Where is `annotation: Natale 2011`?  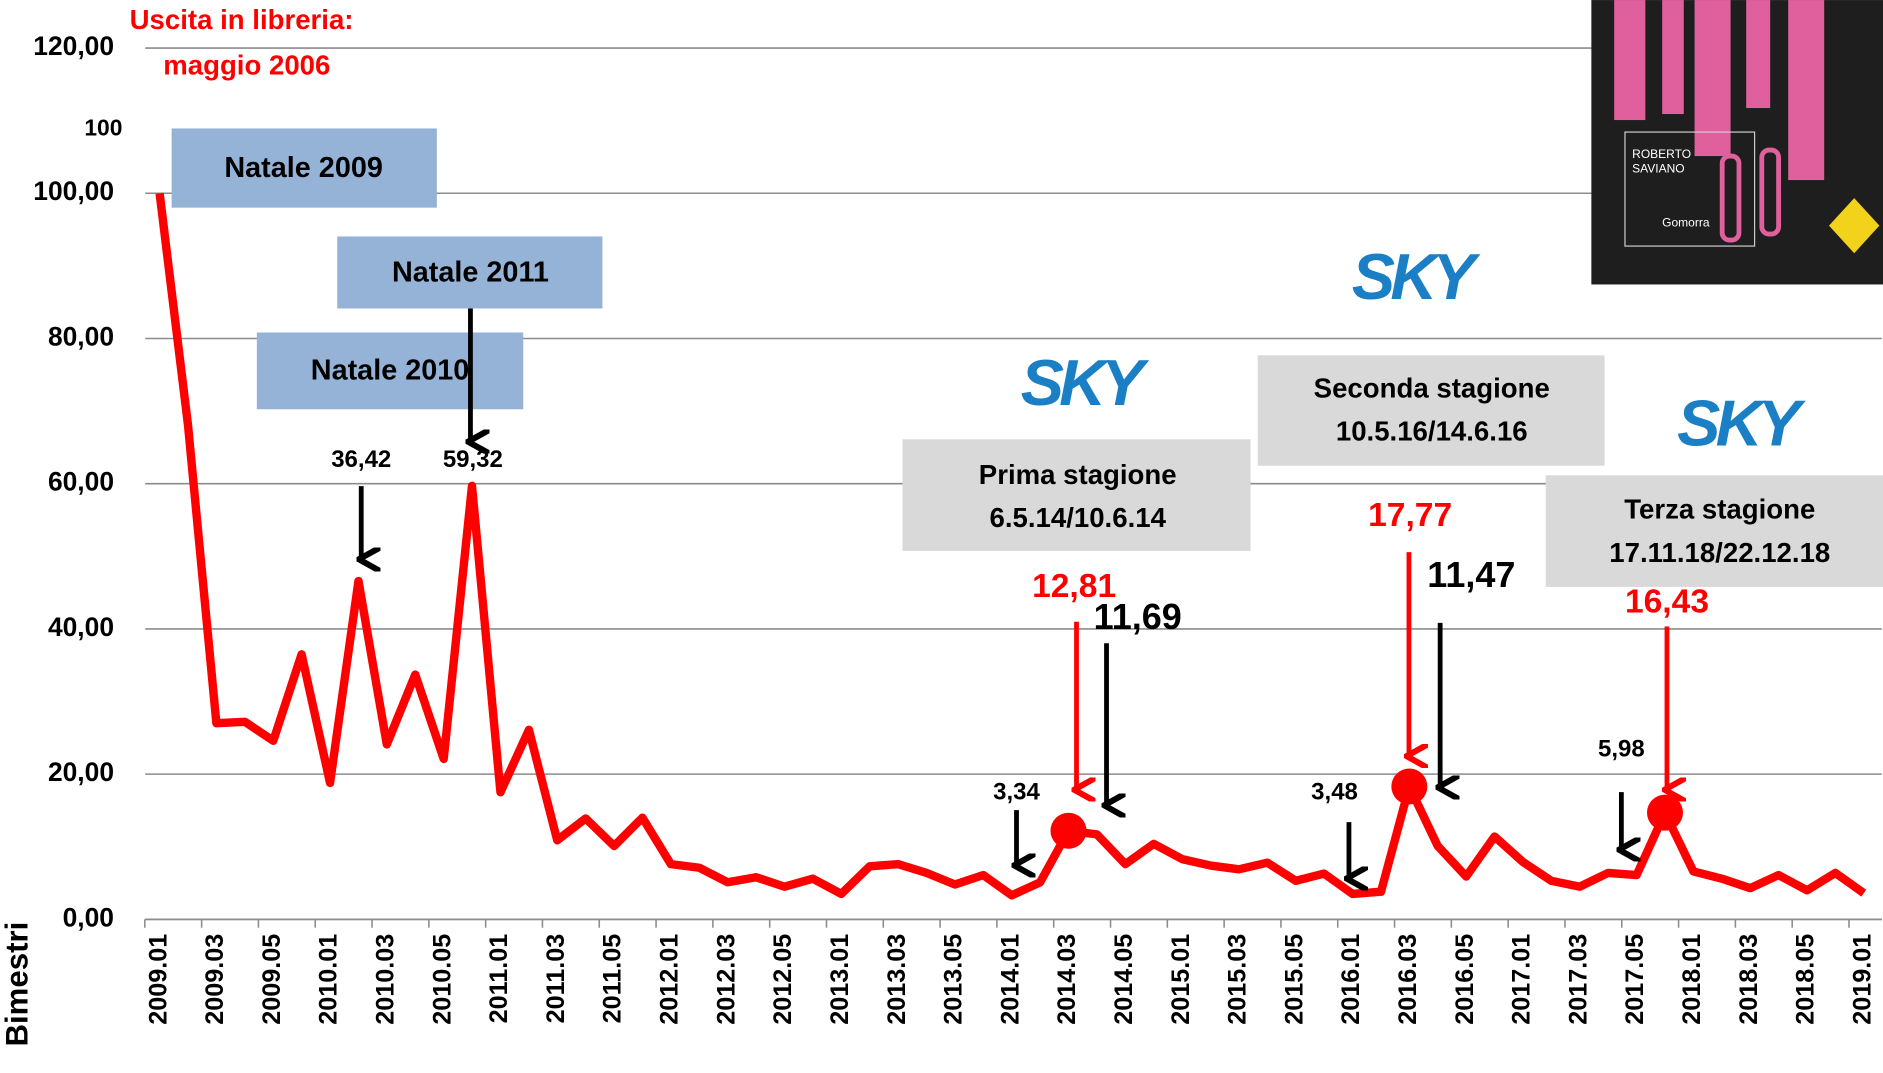 annotation: Natale 2011 is located at coordinates (470, 272).